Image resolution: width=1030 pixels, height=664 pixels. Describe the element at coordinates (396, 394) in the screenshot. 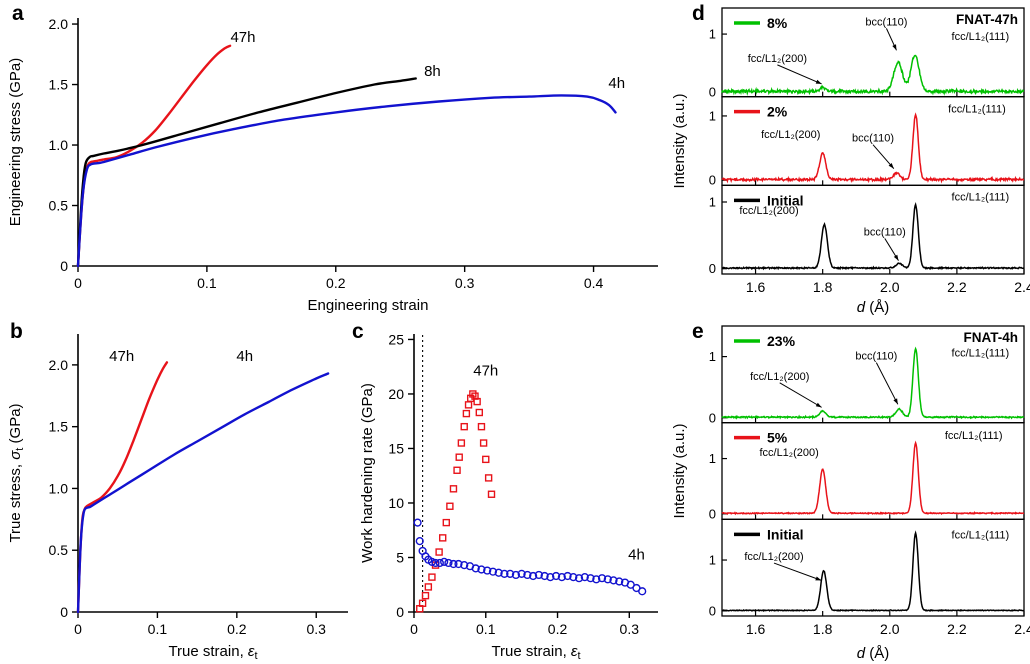

I see `svg-text: 20` at that location.